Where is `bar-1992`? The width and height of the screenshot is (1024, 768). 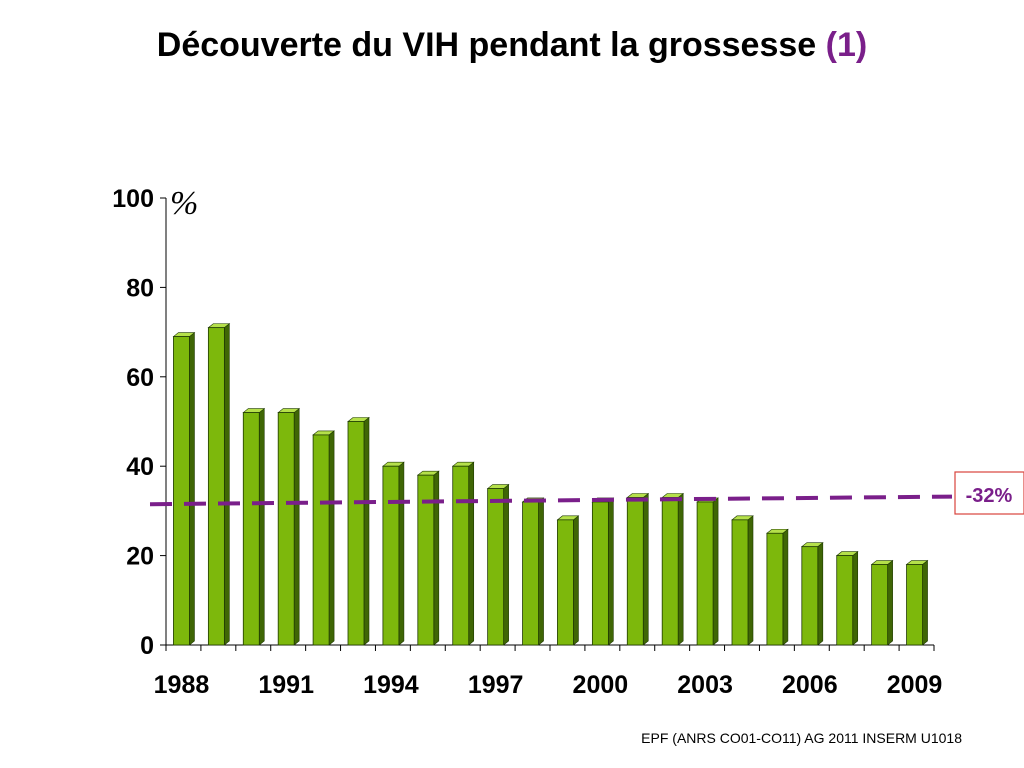
bar-1992 is located at coordinates (321, 540).